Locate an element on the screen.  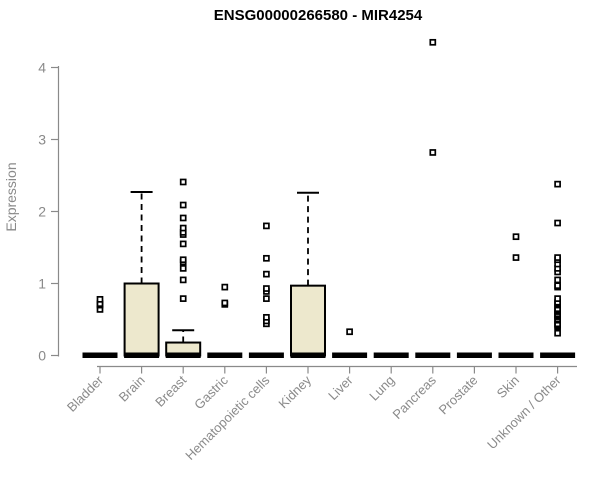
x-tick-label: Bladder is located at coordinates (85, 393).